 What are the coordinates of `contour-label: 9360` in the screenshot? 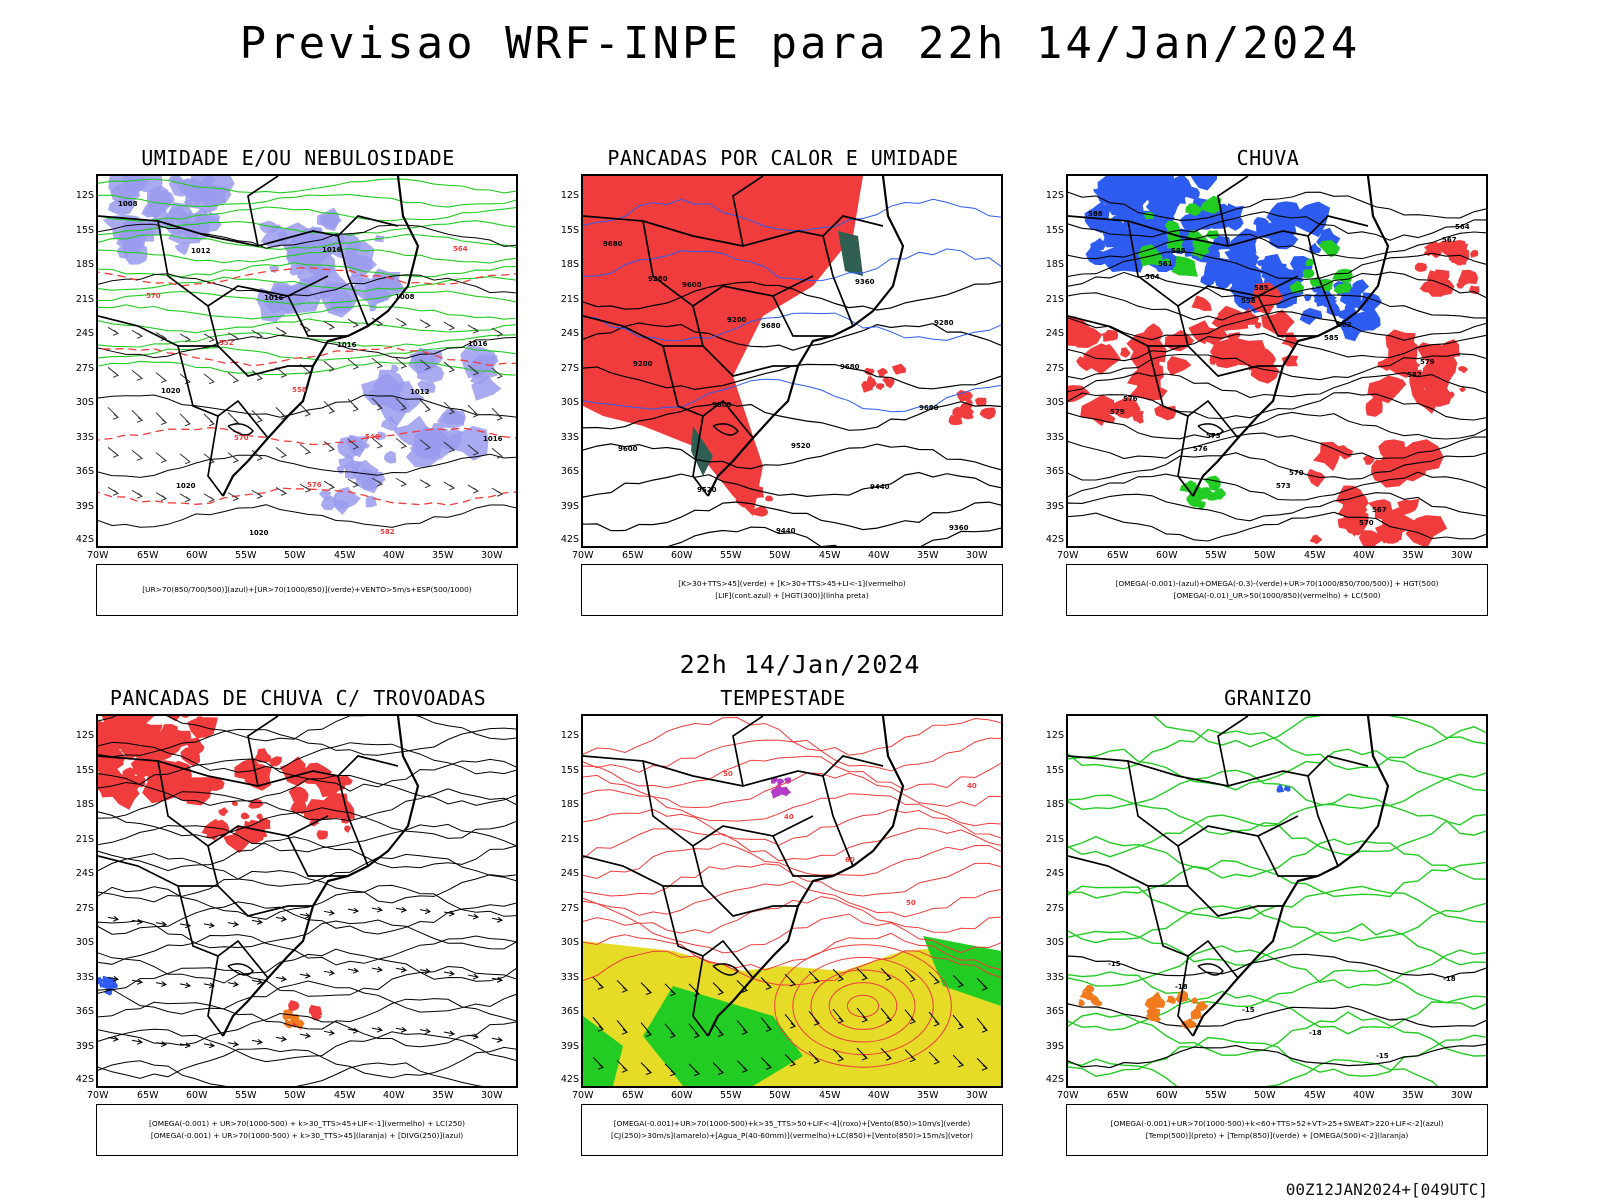 It's located at (865, 282).